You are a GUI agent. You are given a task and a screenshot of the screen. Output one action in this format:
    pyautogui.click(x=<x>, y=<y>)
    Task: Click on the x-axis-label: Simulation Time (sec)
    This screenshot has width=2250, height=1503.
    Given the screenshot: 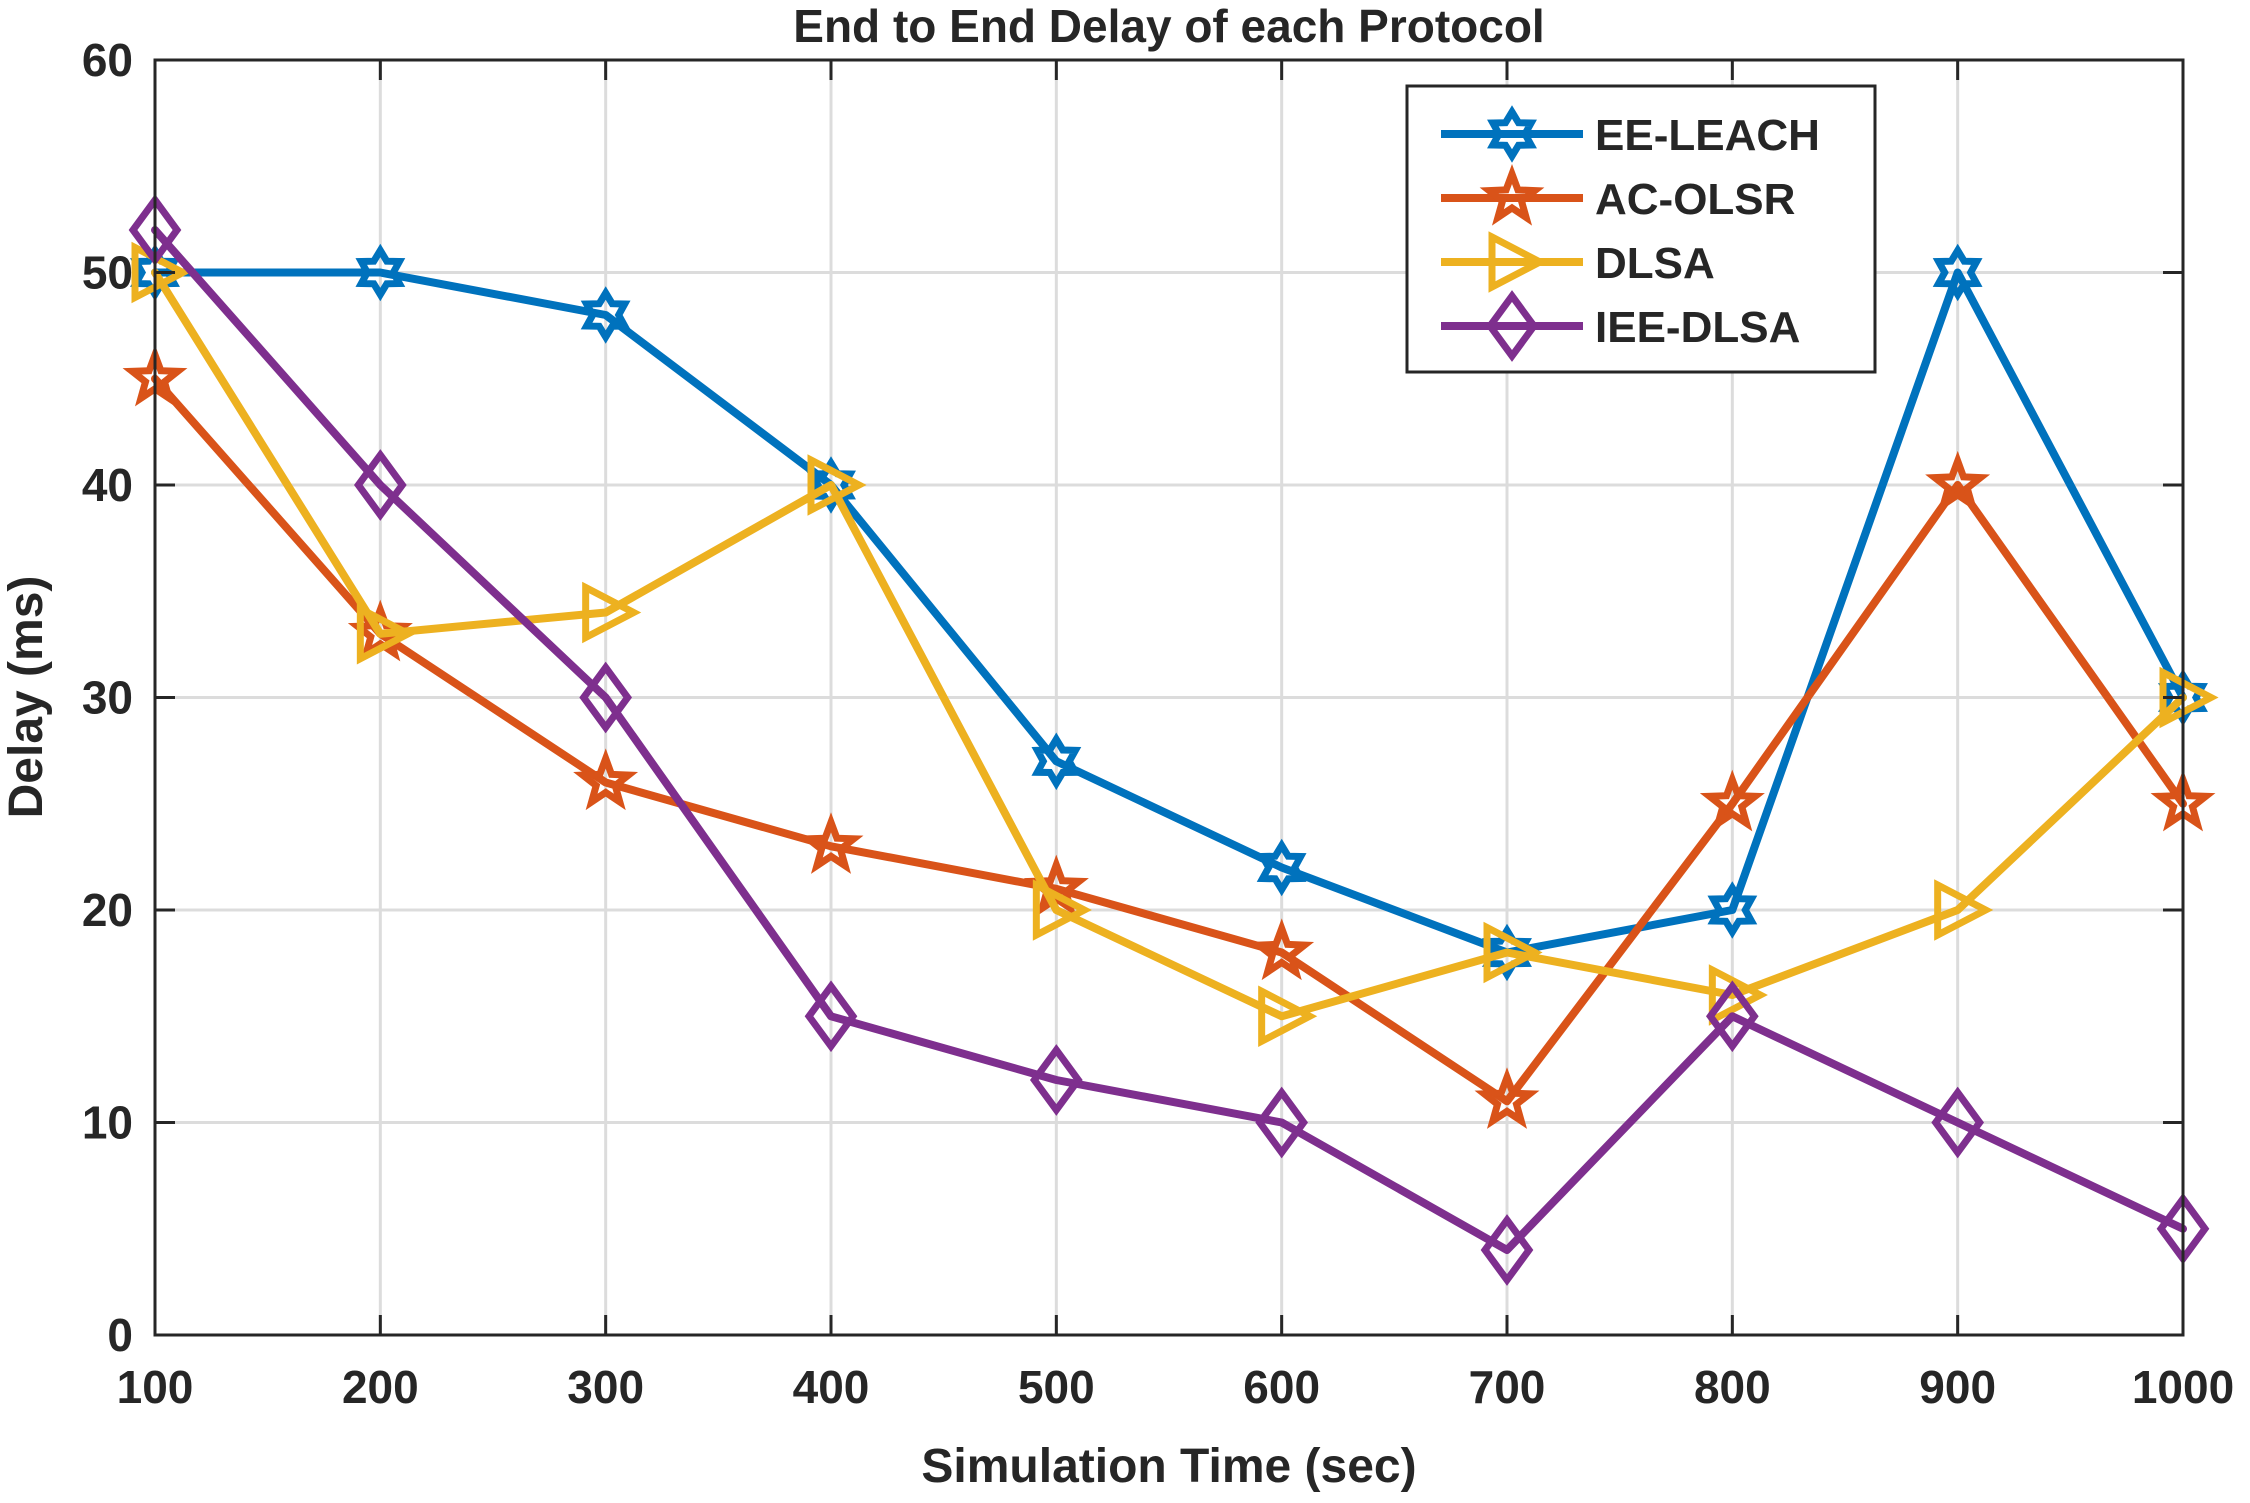 What is the action you would take?
    pyautogui.click(x=1168, y=1466)
    